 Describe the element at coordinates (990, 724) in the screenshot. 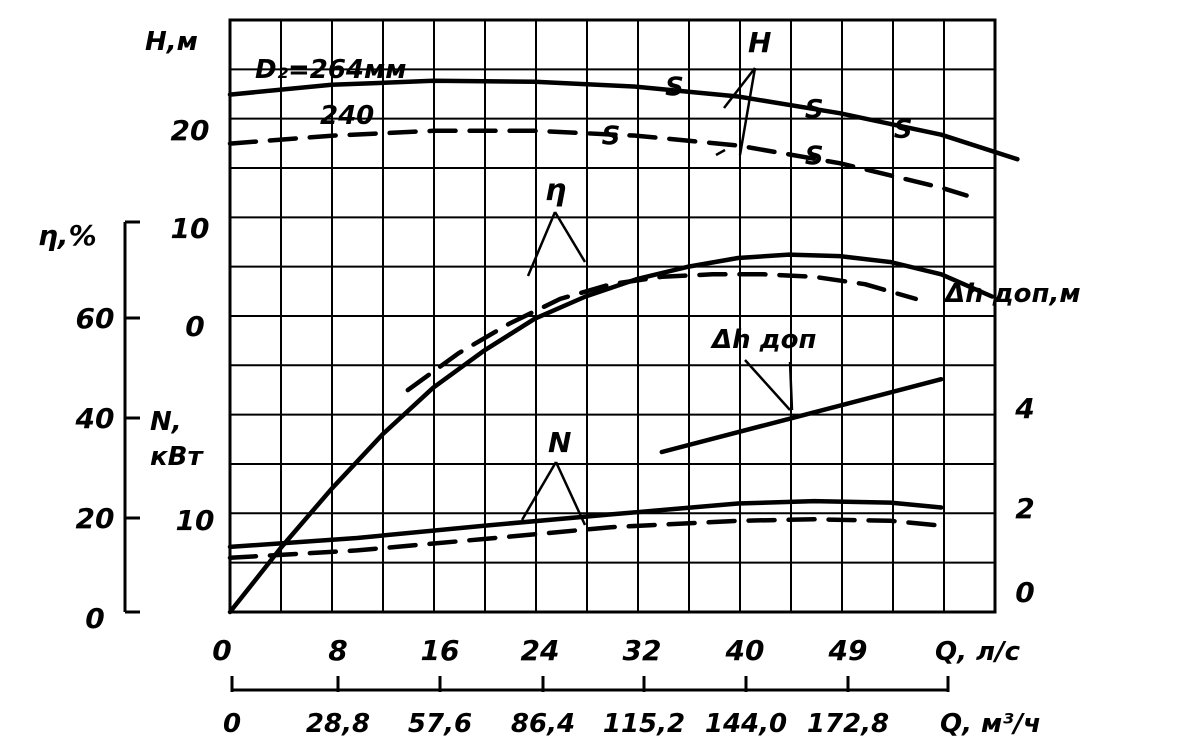

I see `flow-m3h-axis-label: Q, м³/ч` at that location.